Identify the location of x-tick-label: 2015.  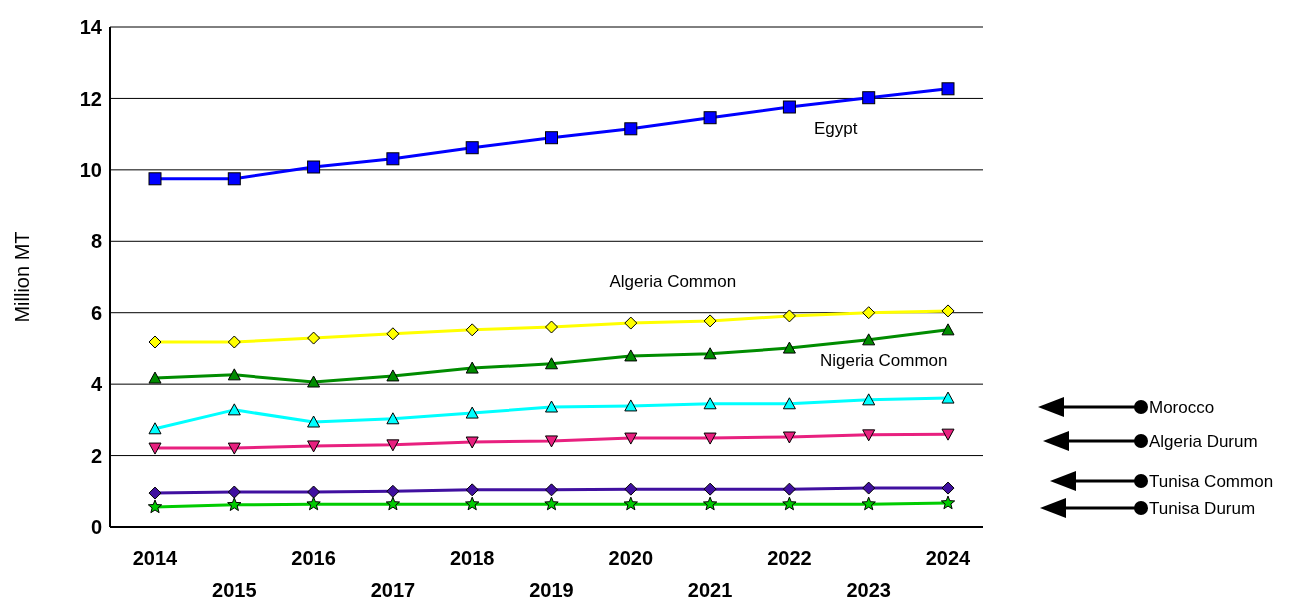
(234, 590).